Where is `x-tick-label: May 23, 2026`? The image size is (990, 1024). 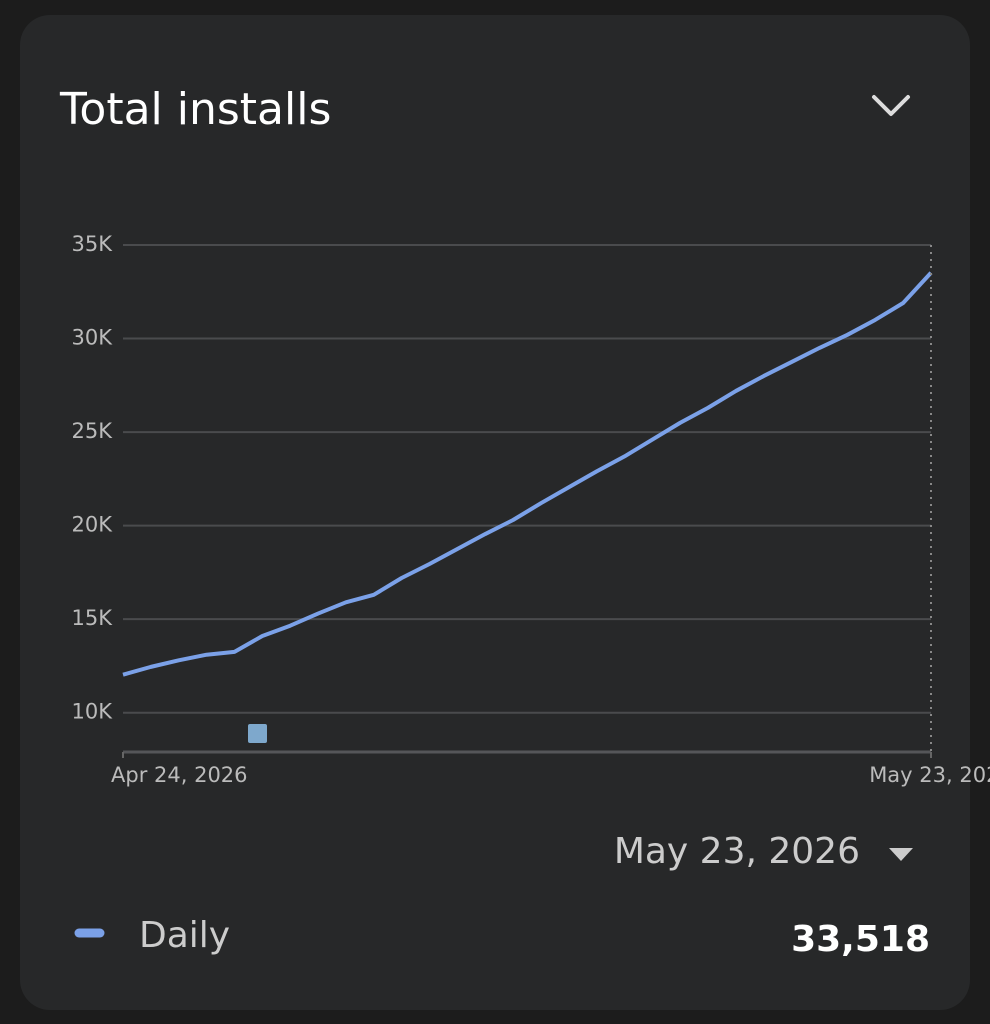 x-tick-label: May 23, 2026 is located at coordinates (929, 775).